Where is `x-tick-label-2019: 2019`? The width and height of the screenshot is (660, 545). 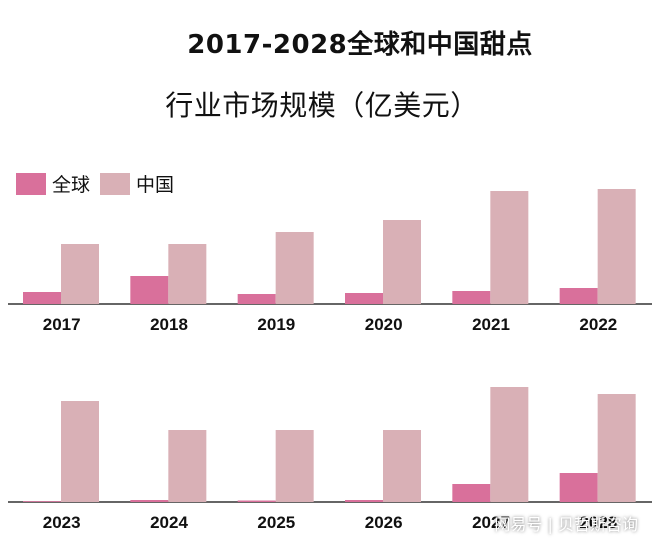 x-tick-label-2019: 2019 is located at coordinates (276, 324).